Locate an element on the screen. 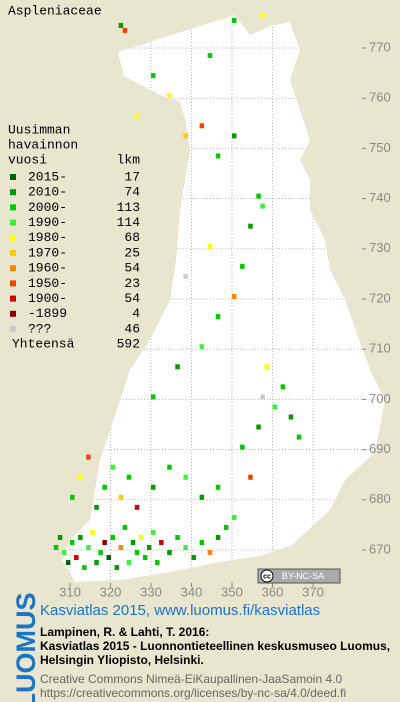 The width and height of the screenshot is (400, 702). x-tick-label: 350 is located at coordinates (232, 591).